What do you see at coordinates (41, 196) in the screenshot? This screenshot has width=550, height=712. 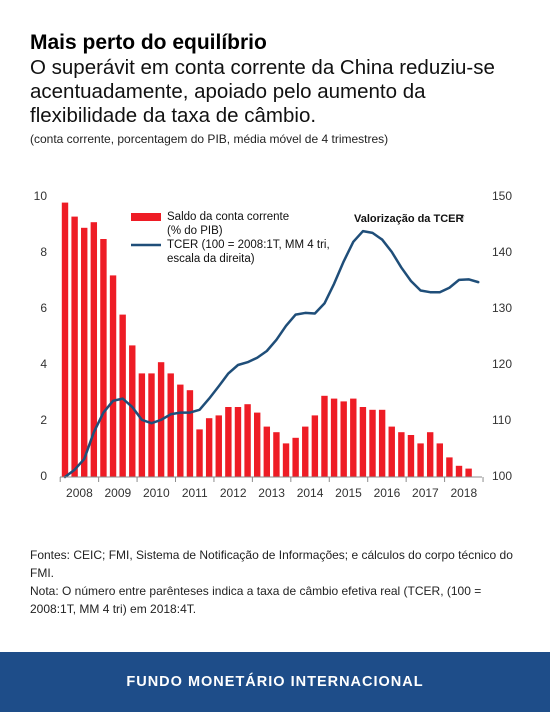 I see `left-tick-label: 10` at bounding box center [41, 196].